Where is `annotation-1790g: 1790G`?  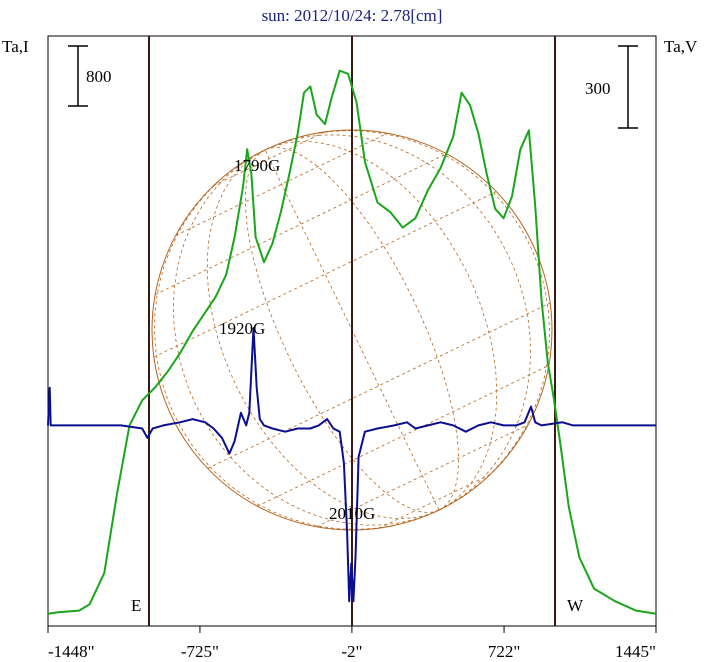 annotation-1790g: 1790G is located at coordinates (257, 165).